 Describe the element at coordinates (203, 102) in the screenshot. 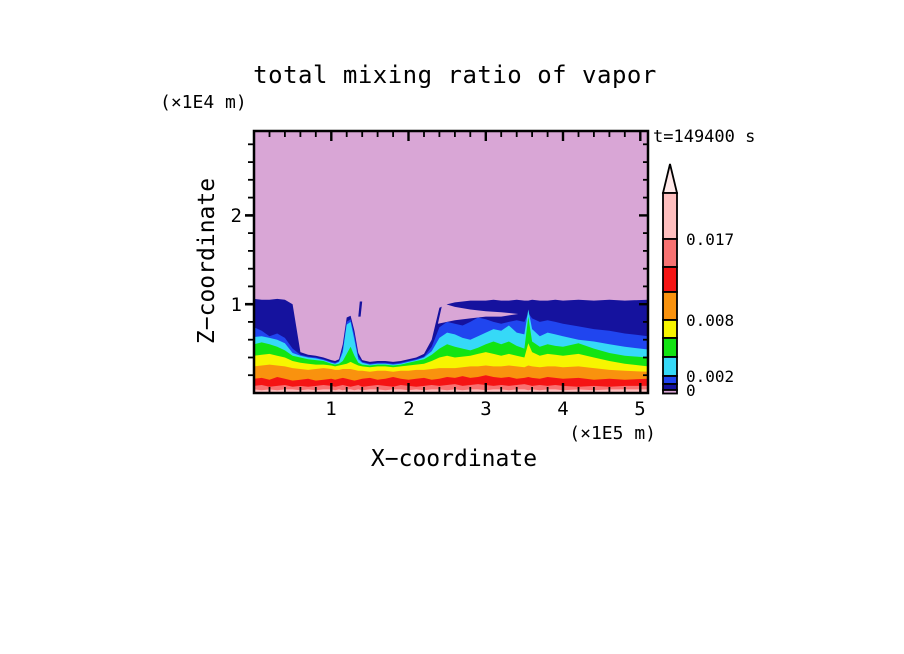

I see `z-axis-unit: (×1E4 m)` at that location.